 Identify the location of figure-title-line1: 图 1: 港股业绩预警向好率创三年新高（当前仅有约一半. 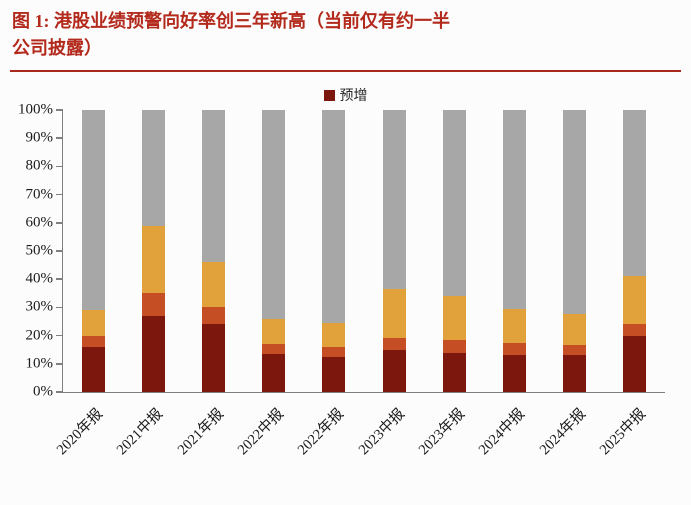
(231, 21).